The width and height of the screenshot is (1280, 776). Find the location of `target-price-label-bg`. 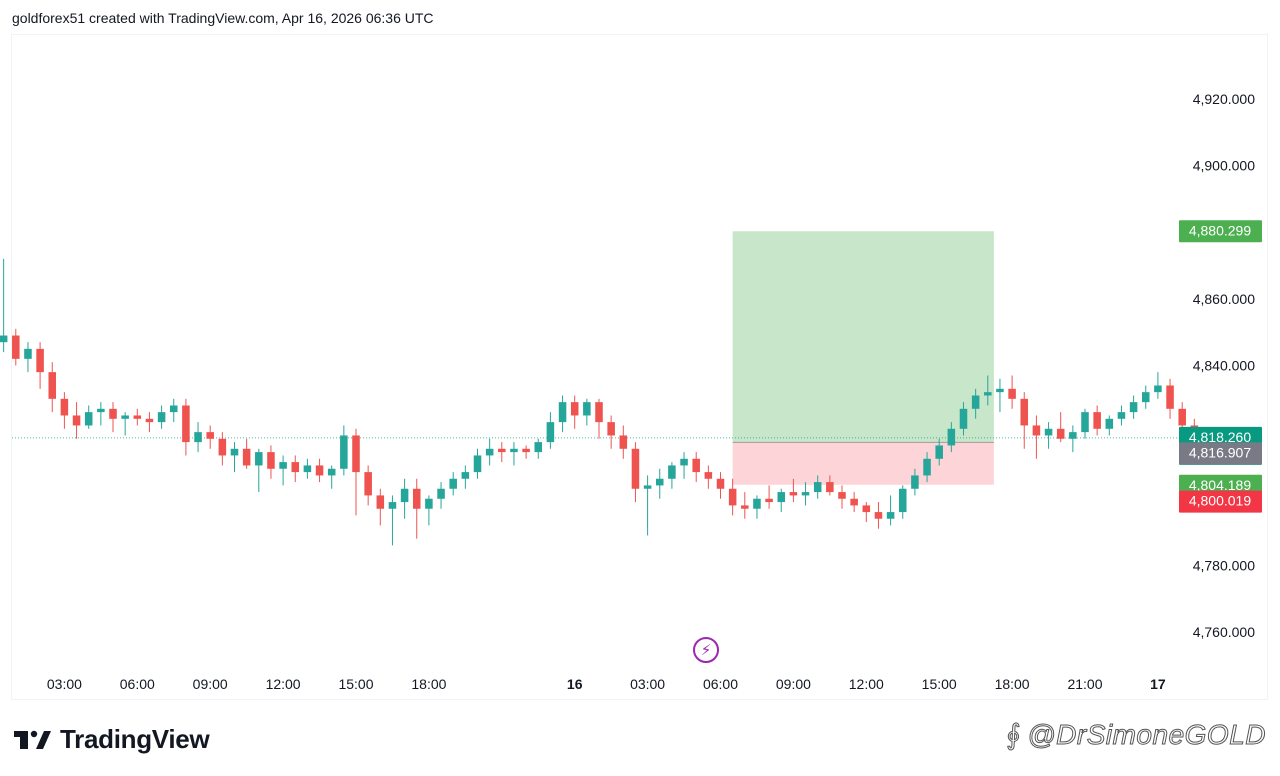

target-price-label-bg is located at coordinates (1220, 231).